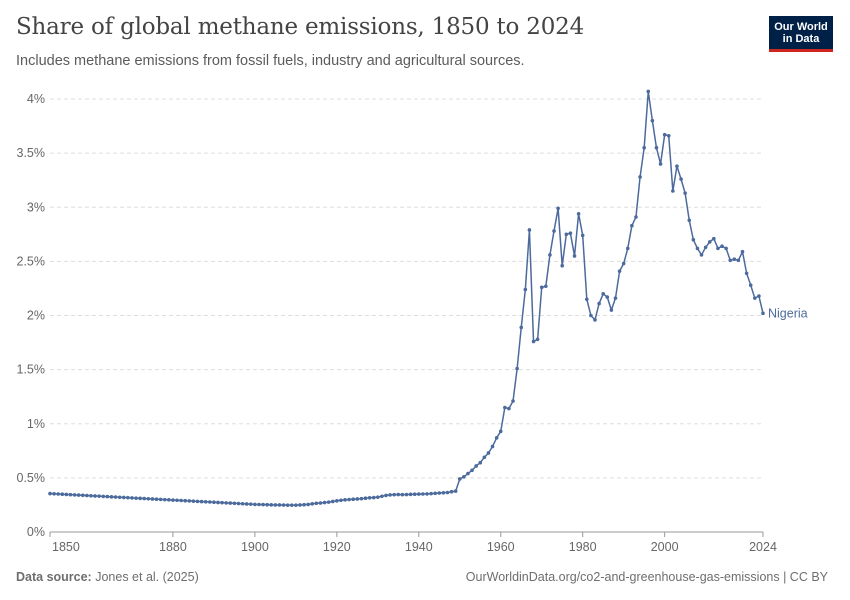 Image resolution: width=850 pixels, height=600 pixels. Describe the element at coordinates (801, 34) in the screenshot. I see `owid-logo: Our World in Data` at that location.